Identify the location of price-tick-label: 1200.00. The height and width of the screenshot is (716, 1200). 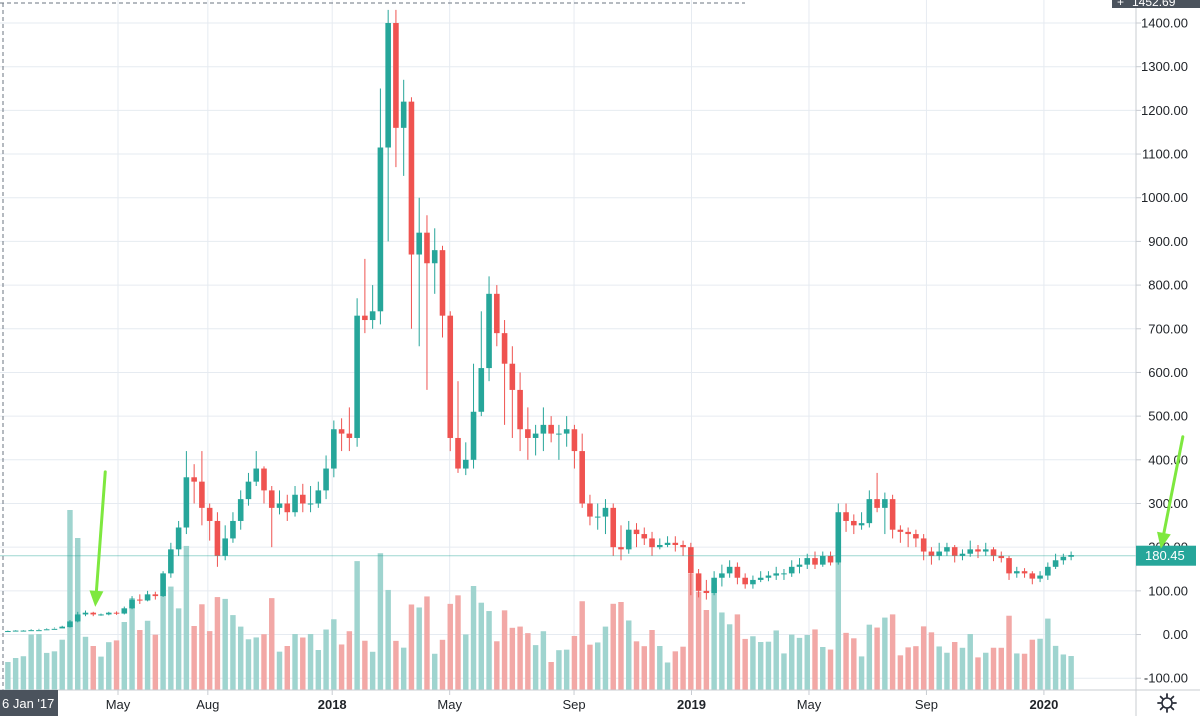
(1164, 110).